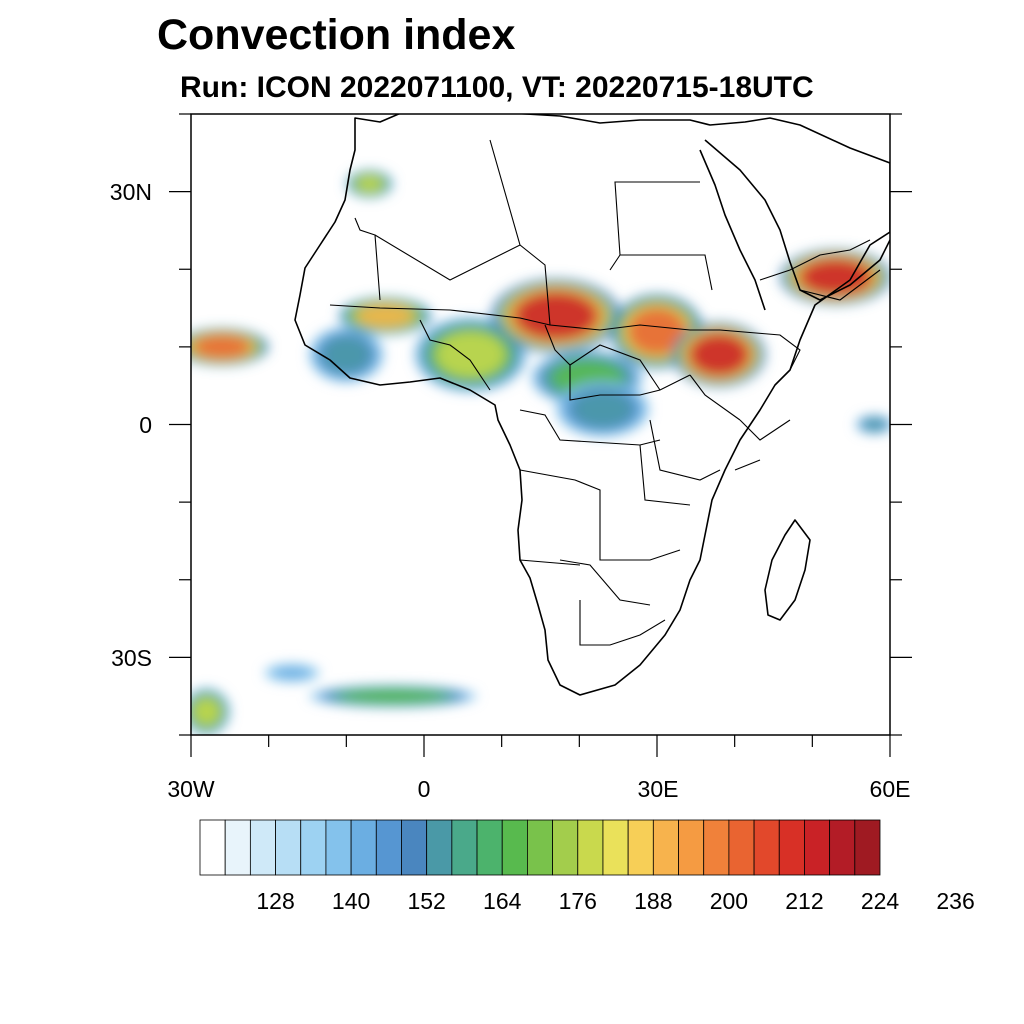  I want to click on y-tick-label-0: 0, so click(145, 425).